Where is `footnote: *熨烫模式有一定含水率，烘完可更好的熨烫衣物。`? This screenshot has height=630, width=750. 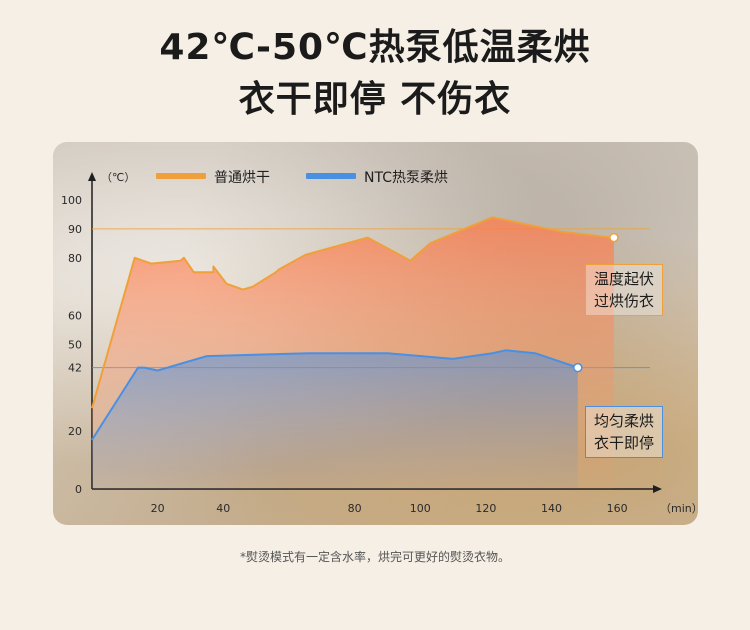
footnote: *熨烫模式有一定含水率，烘完可更好的熨烫衣物。 is located at coordinates (374, 557).